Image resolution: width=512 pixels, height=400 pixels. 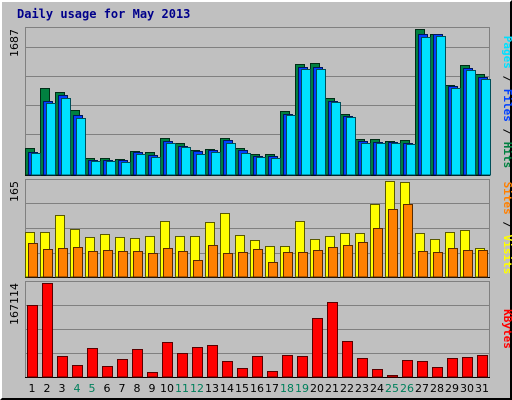 I want to click on y-max-label-2: 165, so click(x=14, y=191).